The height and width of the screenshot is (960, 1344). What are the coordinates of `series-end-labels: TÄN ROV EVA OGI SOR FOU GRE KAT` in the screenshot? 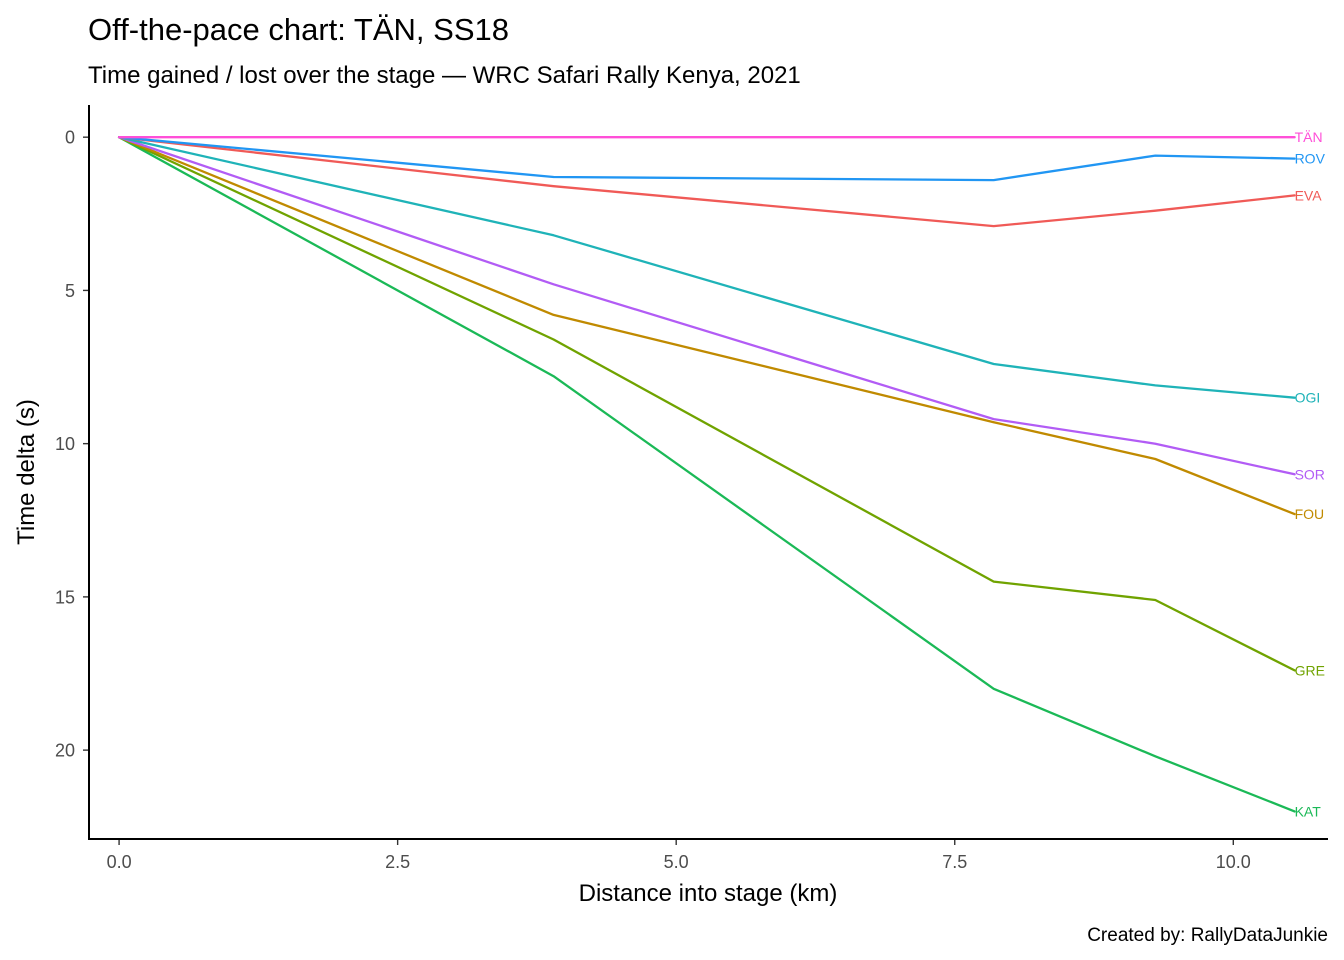 It's located at (1310, 474).